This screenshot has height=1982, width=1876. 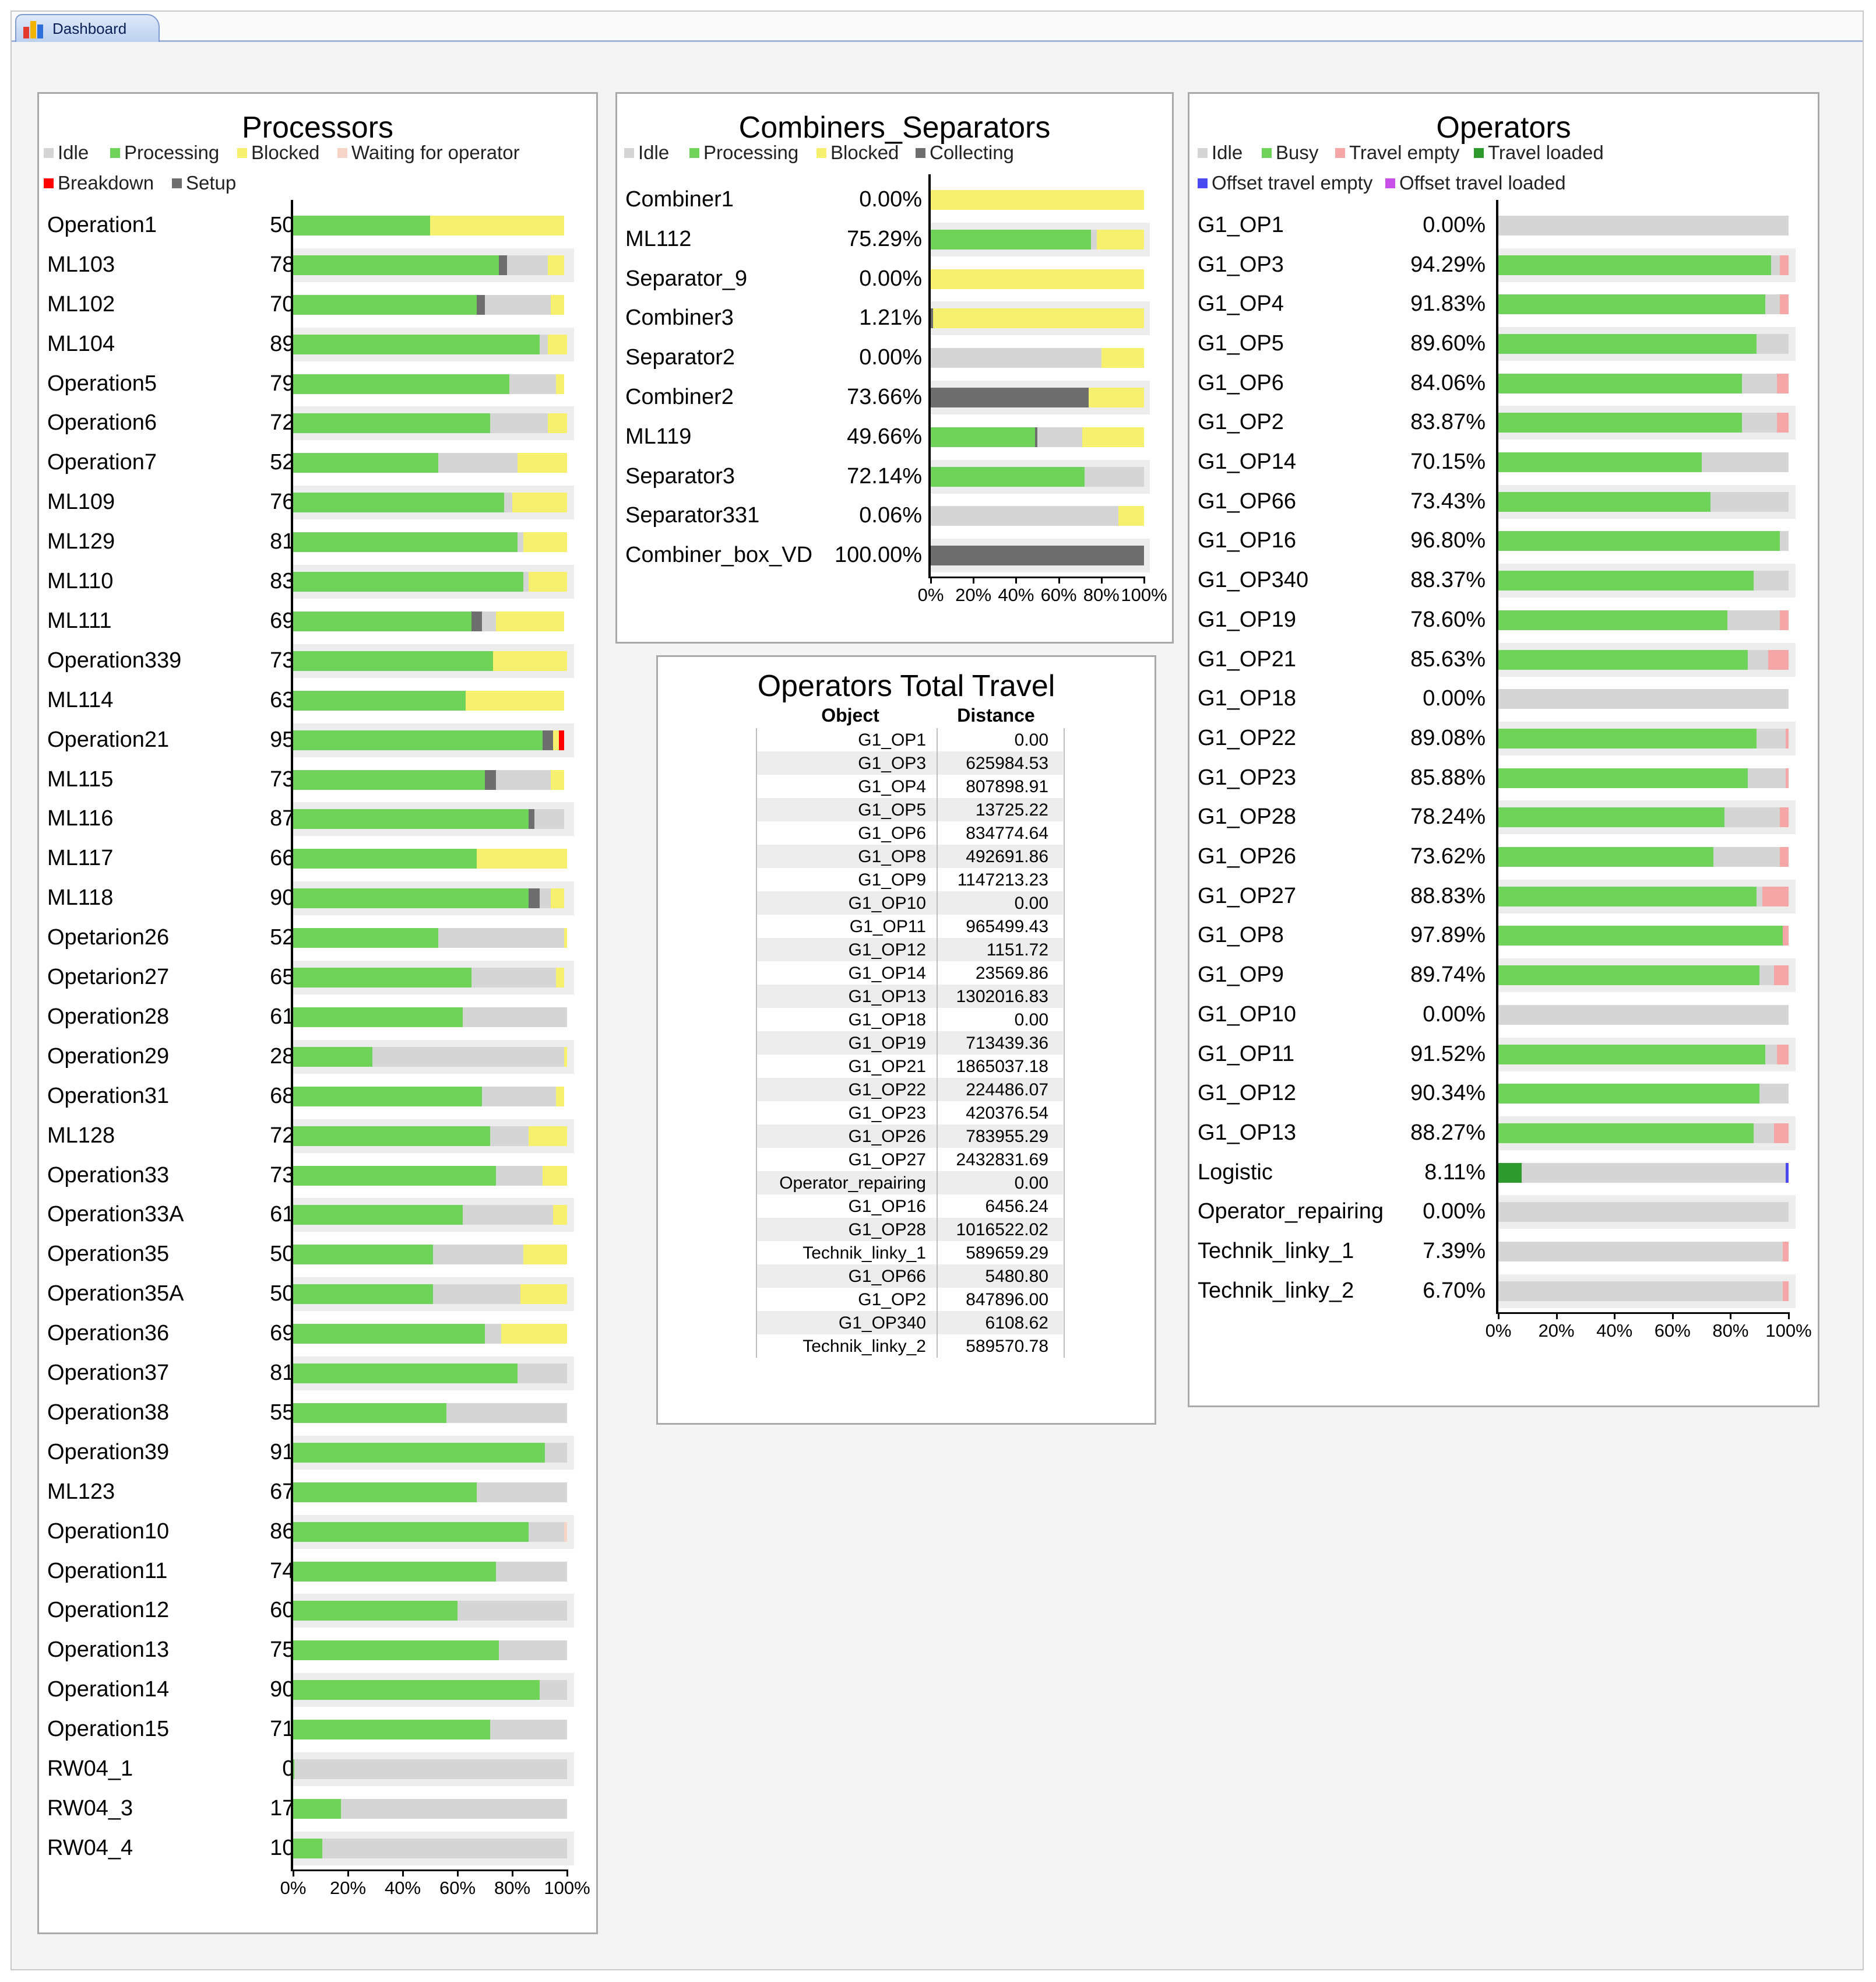 What do you see at coordinates (81, 343) in the screenshot?
I see `row-label: ML104` at bounding box center [81, 343].